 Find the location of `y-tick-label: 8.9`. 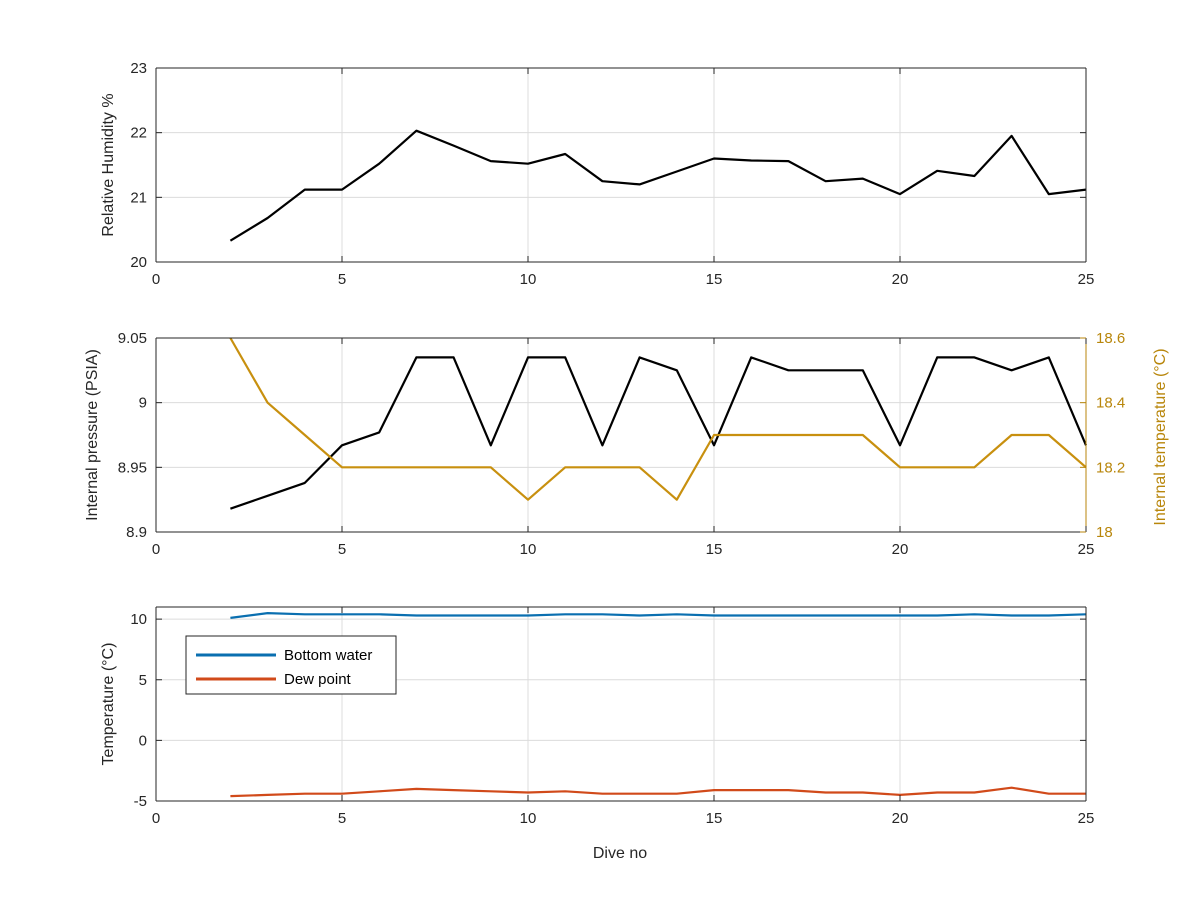

y-tick-label: 8.9 is located at coordinates (136, 532).